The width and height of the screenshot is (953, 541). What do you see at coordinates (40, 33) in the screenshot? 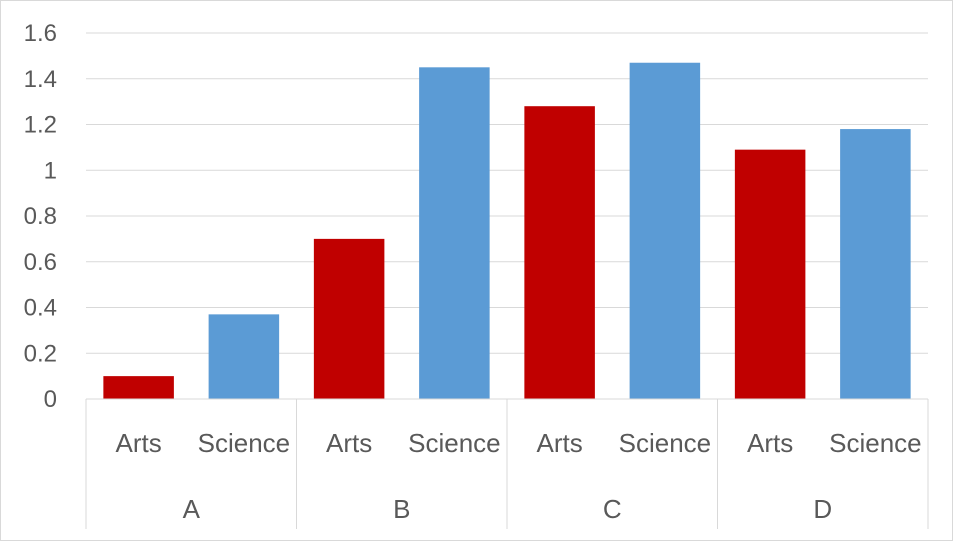
I see `y-tick-label: 1.6` at bounding box center [40, 33].